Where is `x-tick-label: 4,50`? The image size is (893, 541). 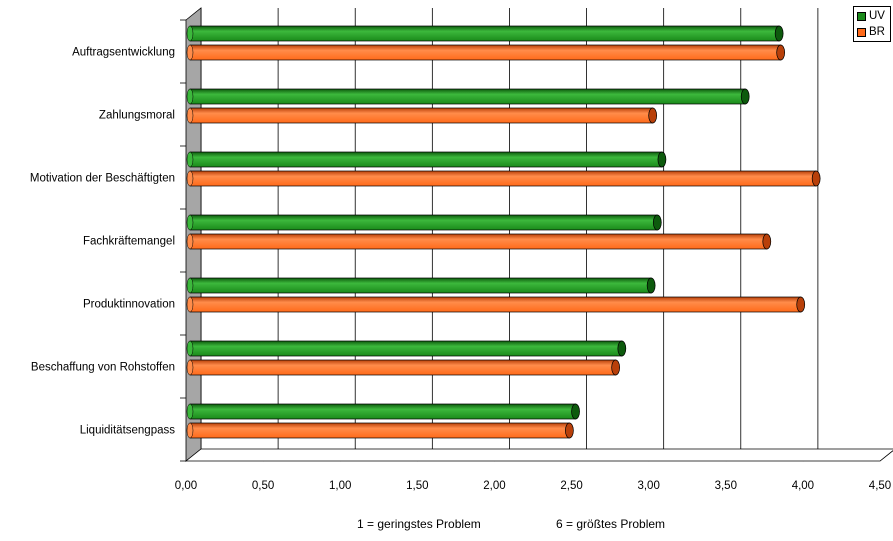 x-tick-label: 4,50 is located at coordinates (880, 486).